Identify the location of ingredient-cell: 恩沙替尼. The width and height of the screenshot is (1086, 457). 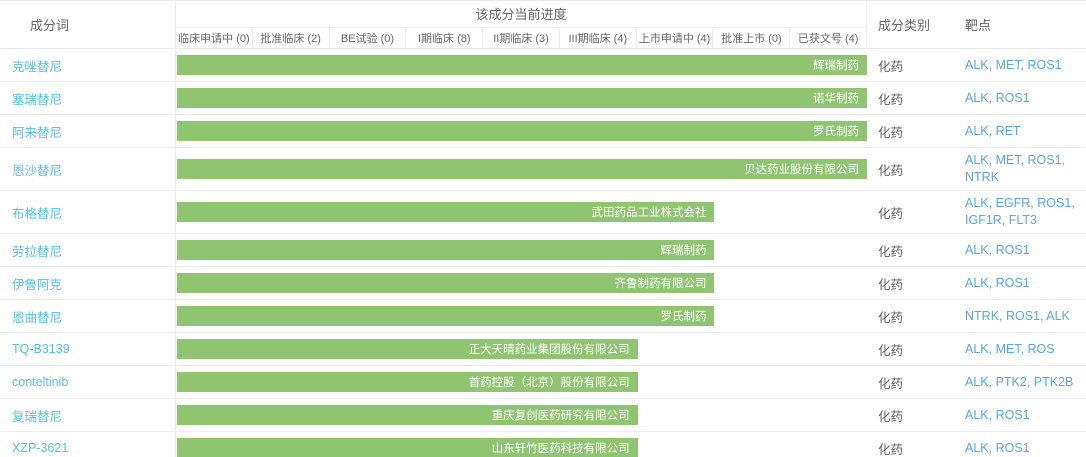
(88, 169).